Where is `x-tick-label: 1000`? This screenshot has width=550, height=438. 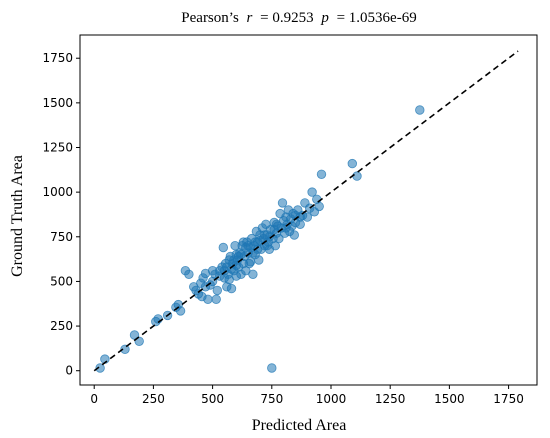
x-tick-label: 1000 is located at coordinates (331, 399).